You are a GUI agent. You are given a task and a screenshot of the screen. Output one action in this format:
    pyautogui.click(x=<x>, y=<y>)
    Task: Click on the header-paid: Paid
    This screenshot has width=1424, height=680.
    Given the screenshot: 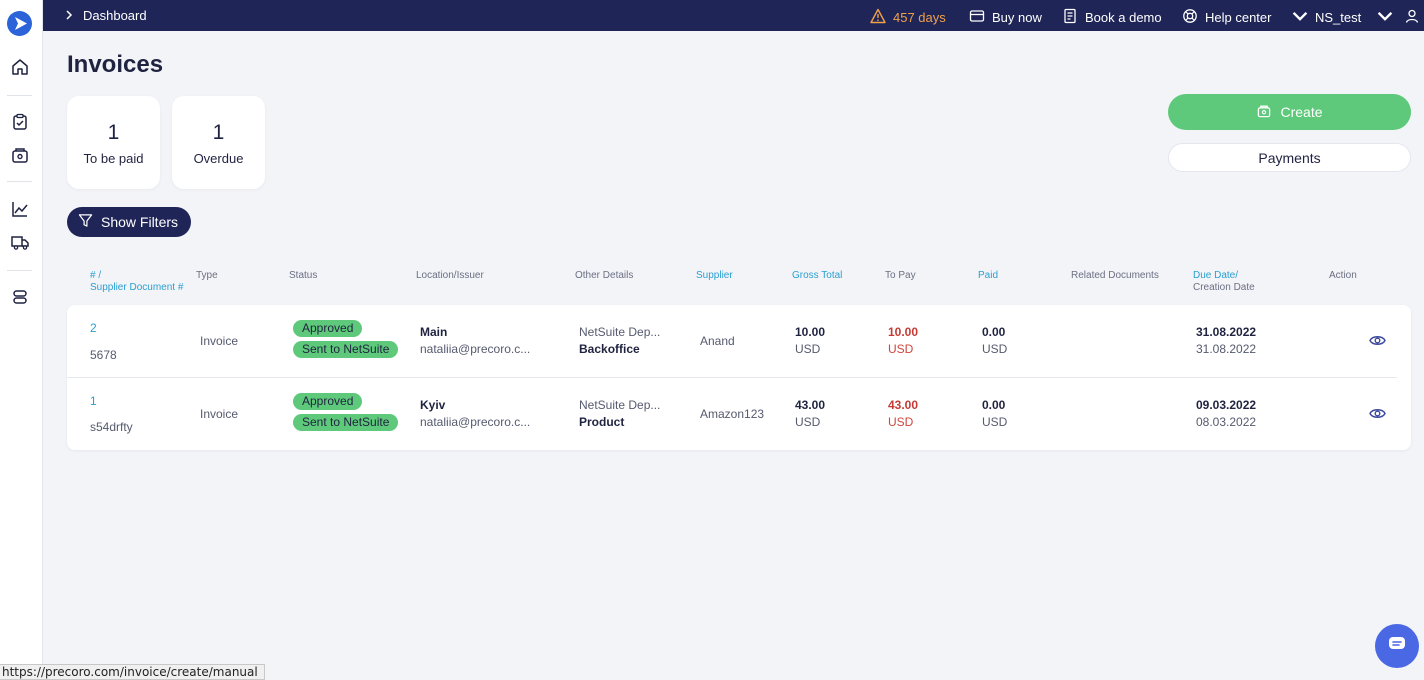 What is the action you would take?
    pyautogui.click(x=988, y=275)
    